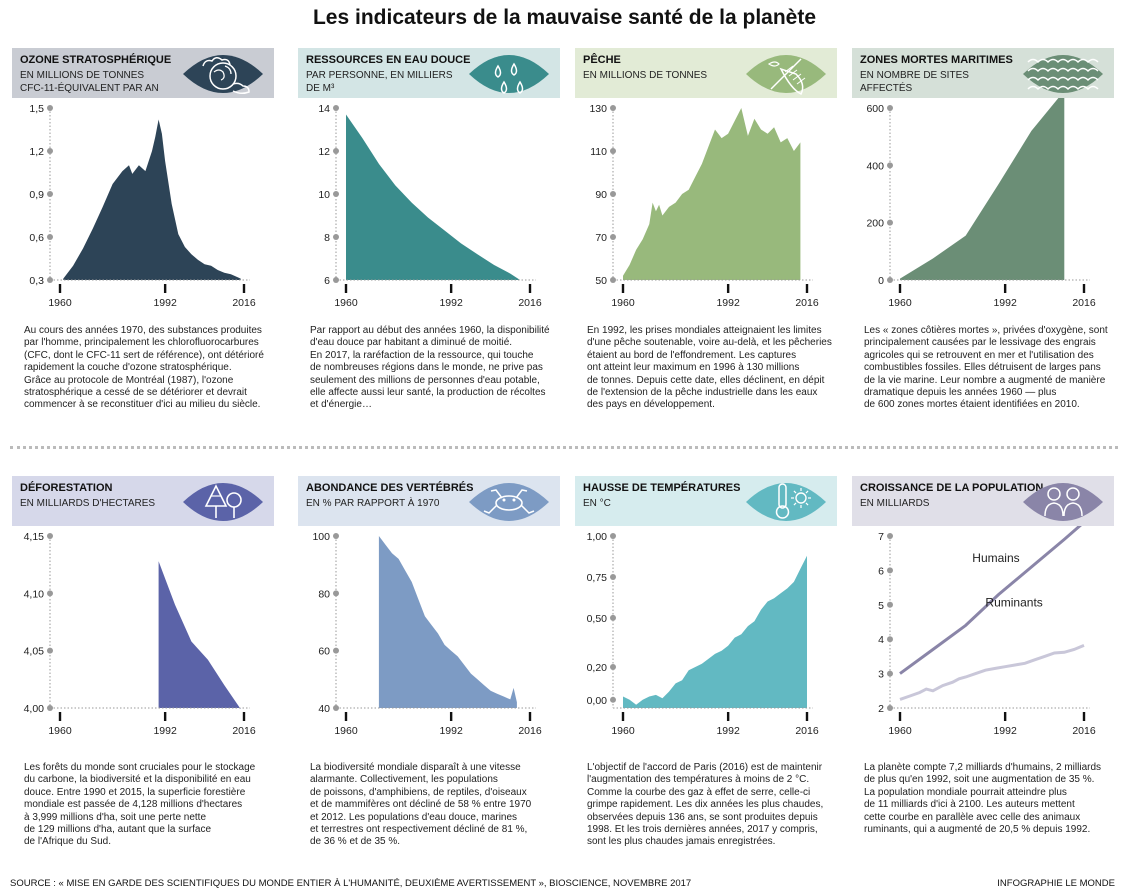  I want to click on y-tick-label: 1,2, so click(36, 152).